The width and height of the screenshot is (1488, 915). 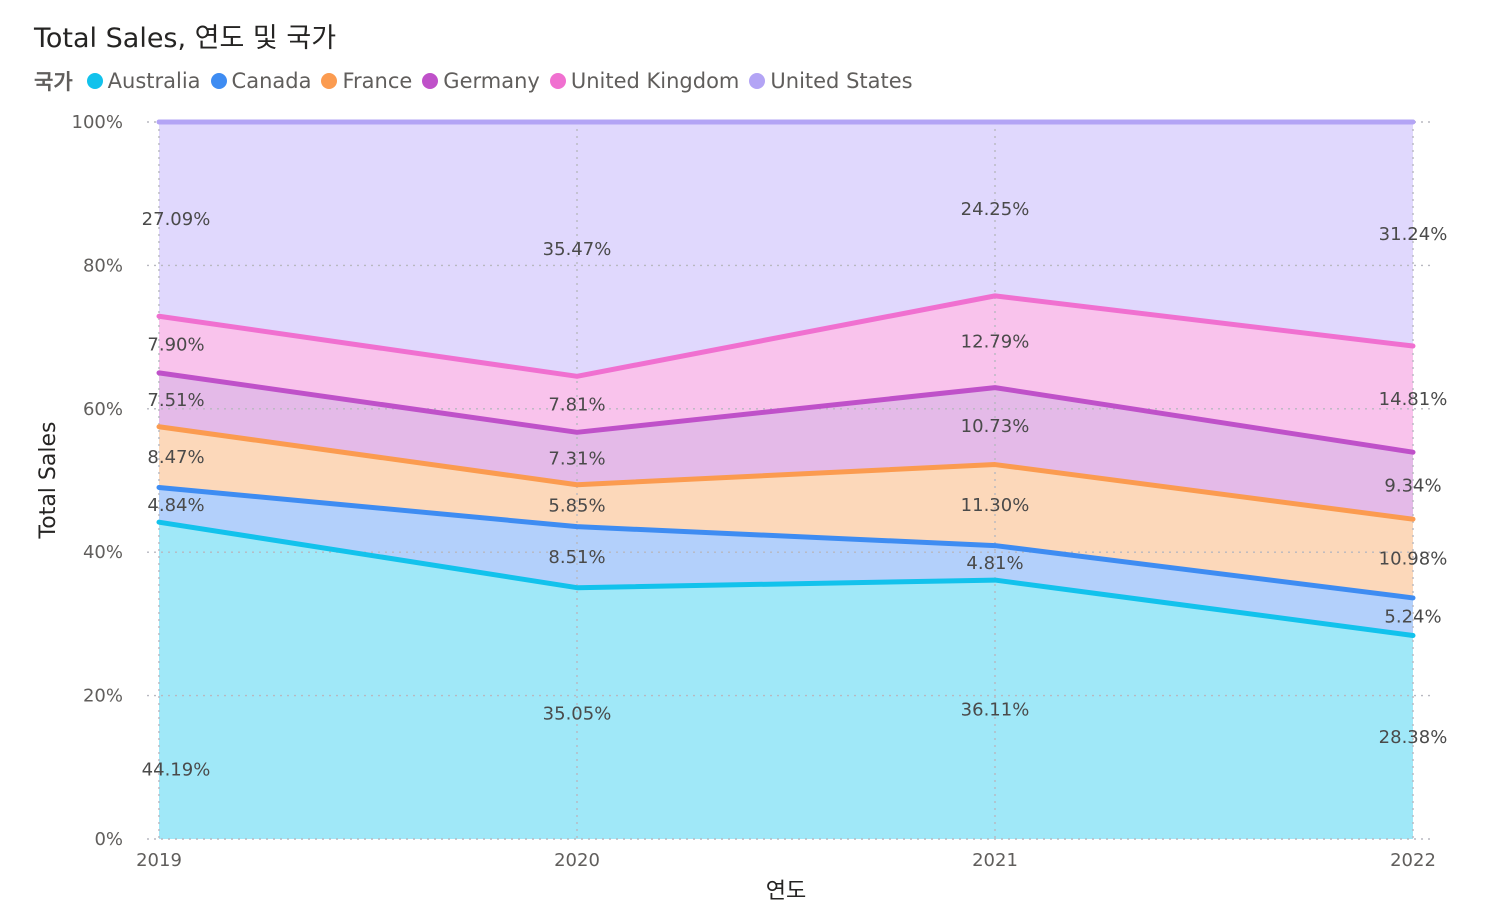 What do you see at coordinates (576, 506) in the screenshot?
I see `data-label-france: 5.85%` at bounding box center [576, 506].